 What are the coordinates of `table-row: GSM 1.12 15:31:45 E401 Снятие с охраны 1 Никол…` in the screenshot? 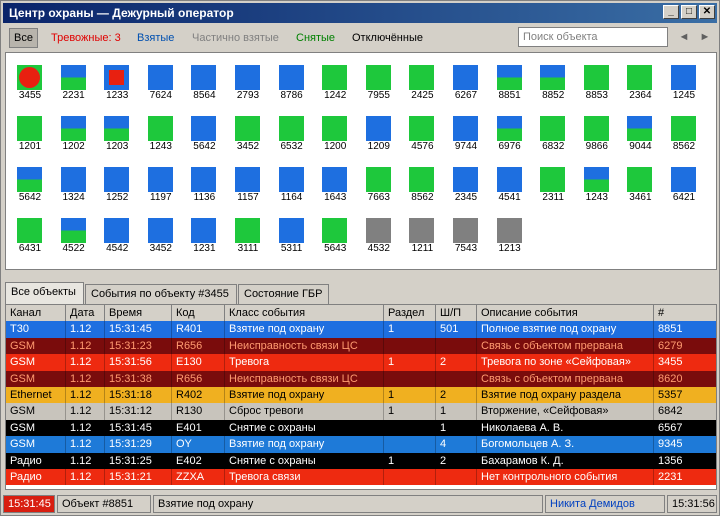 It's located at (361, 428).